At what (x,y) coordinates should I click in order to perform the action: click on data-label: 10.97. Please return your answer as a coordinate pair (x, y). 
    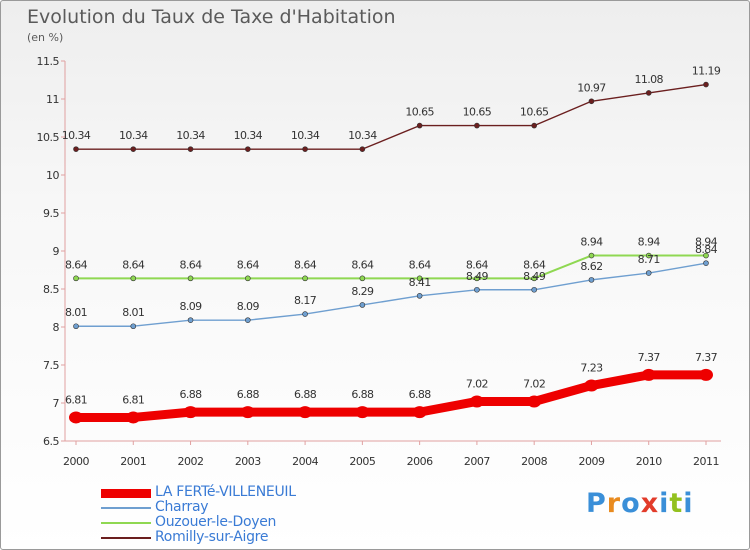
    Looking at the image, I should click on (591, 87).